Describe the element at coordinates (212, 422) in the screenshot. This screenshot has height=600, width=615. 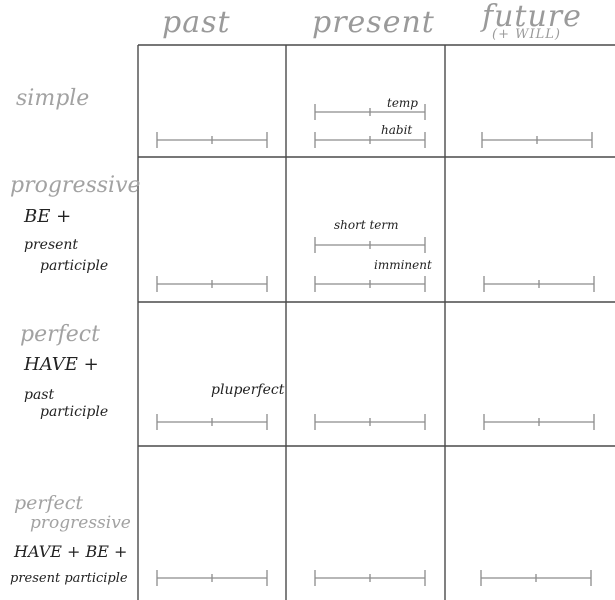
I see `timeline-perfect-past` at that location.